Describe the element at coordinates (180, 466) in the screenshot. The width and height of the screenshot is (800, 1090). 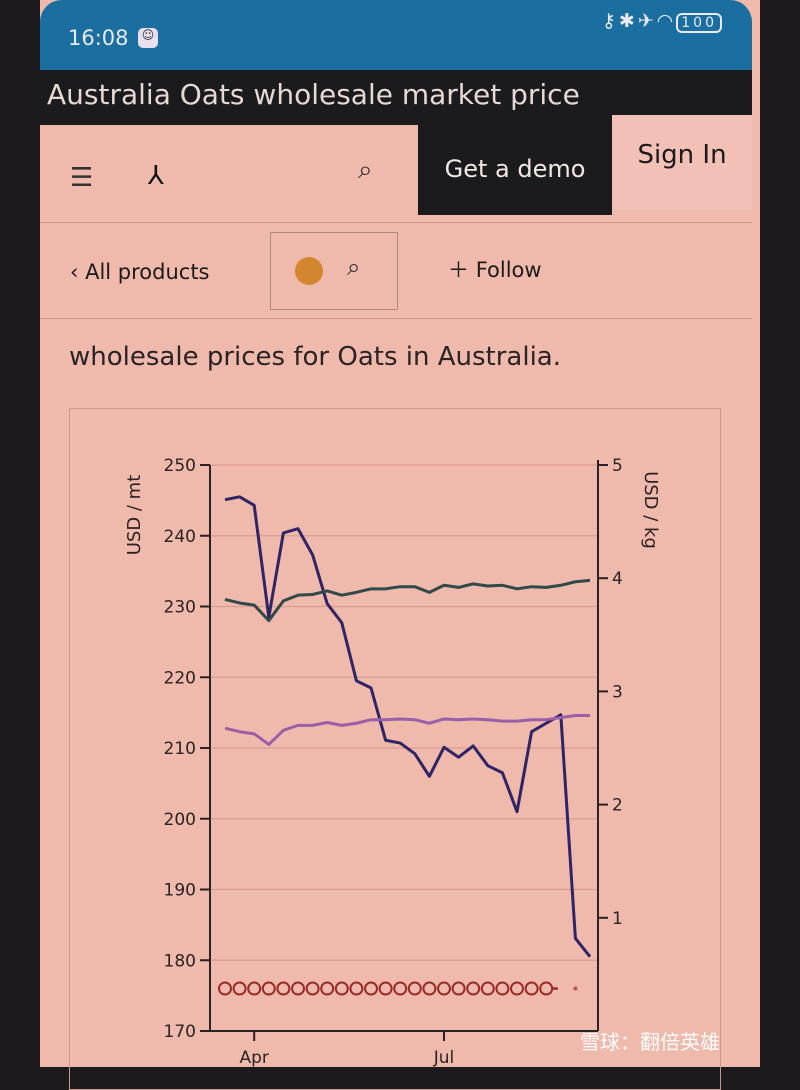
I see `y-tick-label: 250` at that location.